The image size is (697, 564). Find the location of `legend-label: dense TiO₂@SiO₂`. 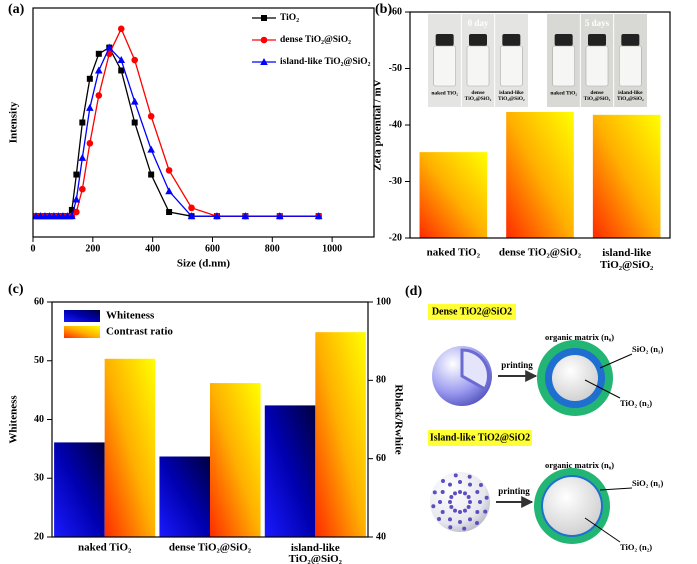

legend-label: dense TiO₂@SiO₂ is located at coordinates (315, 40).